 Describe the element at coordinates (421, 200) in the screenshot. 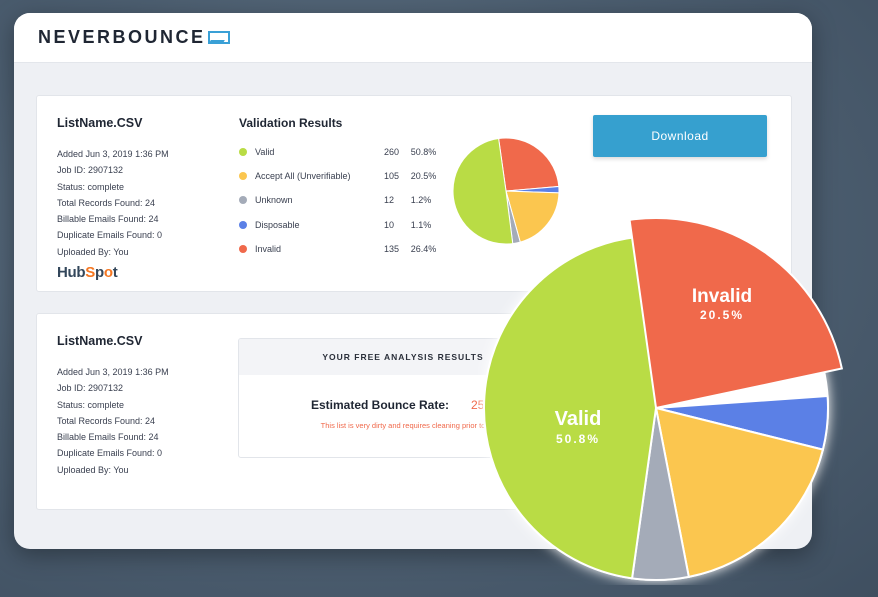

I see `legend-percent: 1.2%` at that location.